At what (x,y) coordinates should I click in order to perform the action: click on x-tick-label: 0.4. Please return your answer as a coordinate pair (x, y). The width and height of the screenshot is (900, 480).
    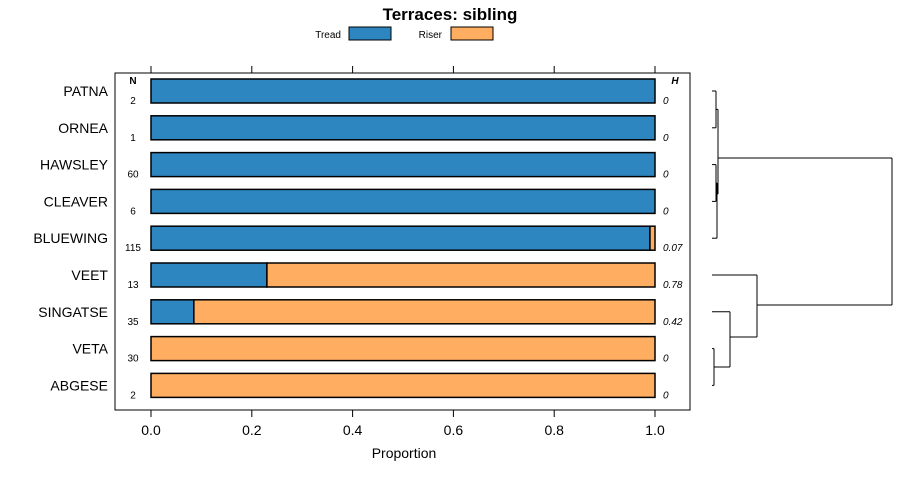
    Looking at the image, I should click on (353, 430).